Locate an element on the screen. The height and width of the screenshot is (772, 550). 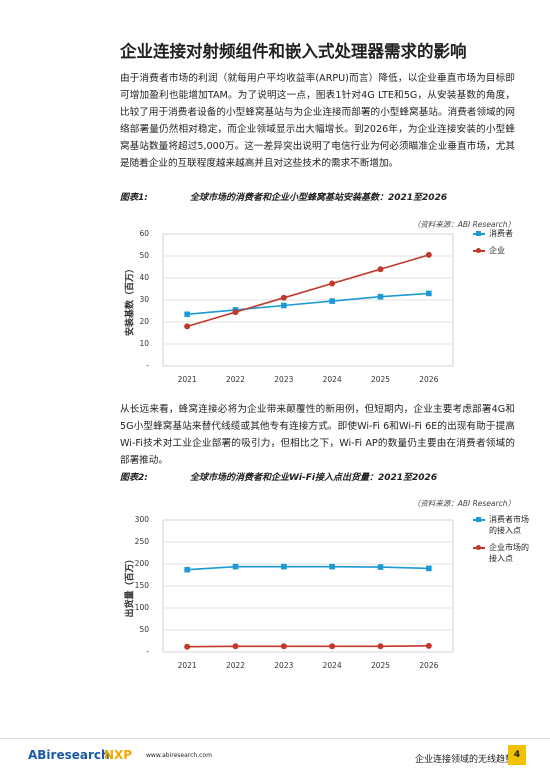
legend-label: 企业市场的接入点 is located at coordinates (509, 553).